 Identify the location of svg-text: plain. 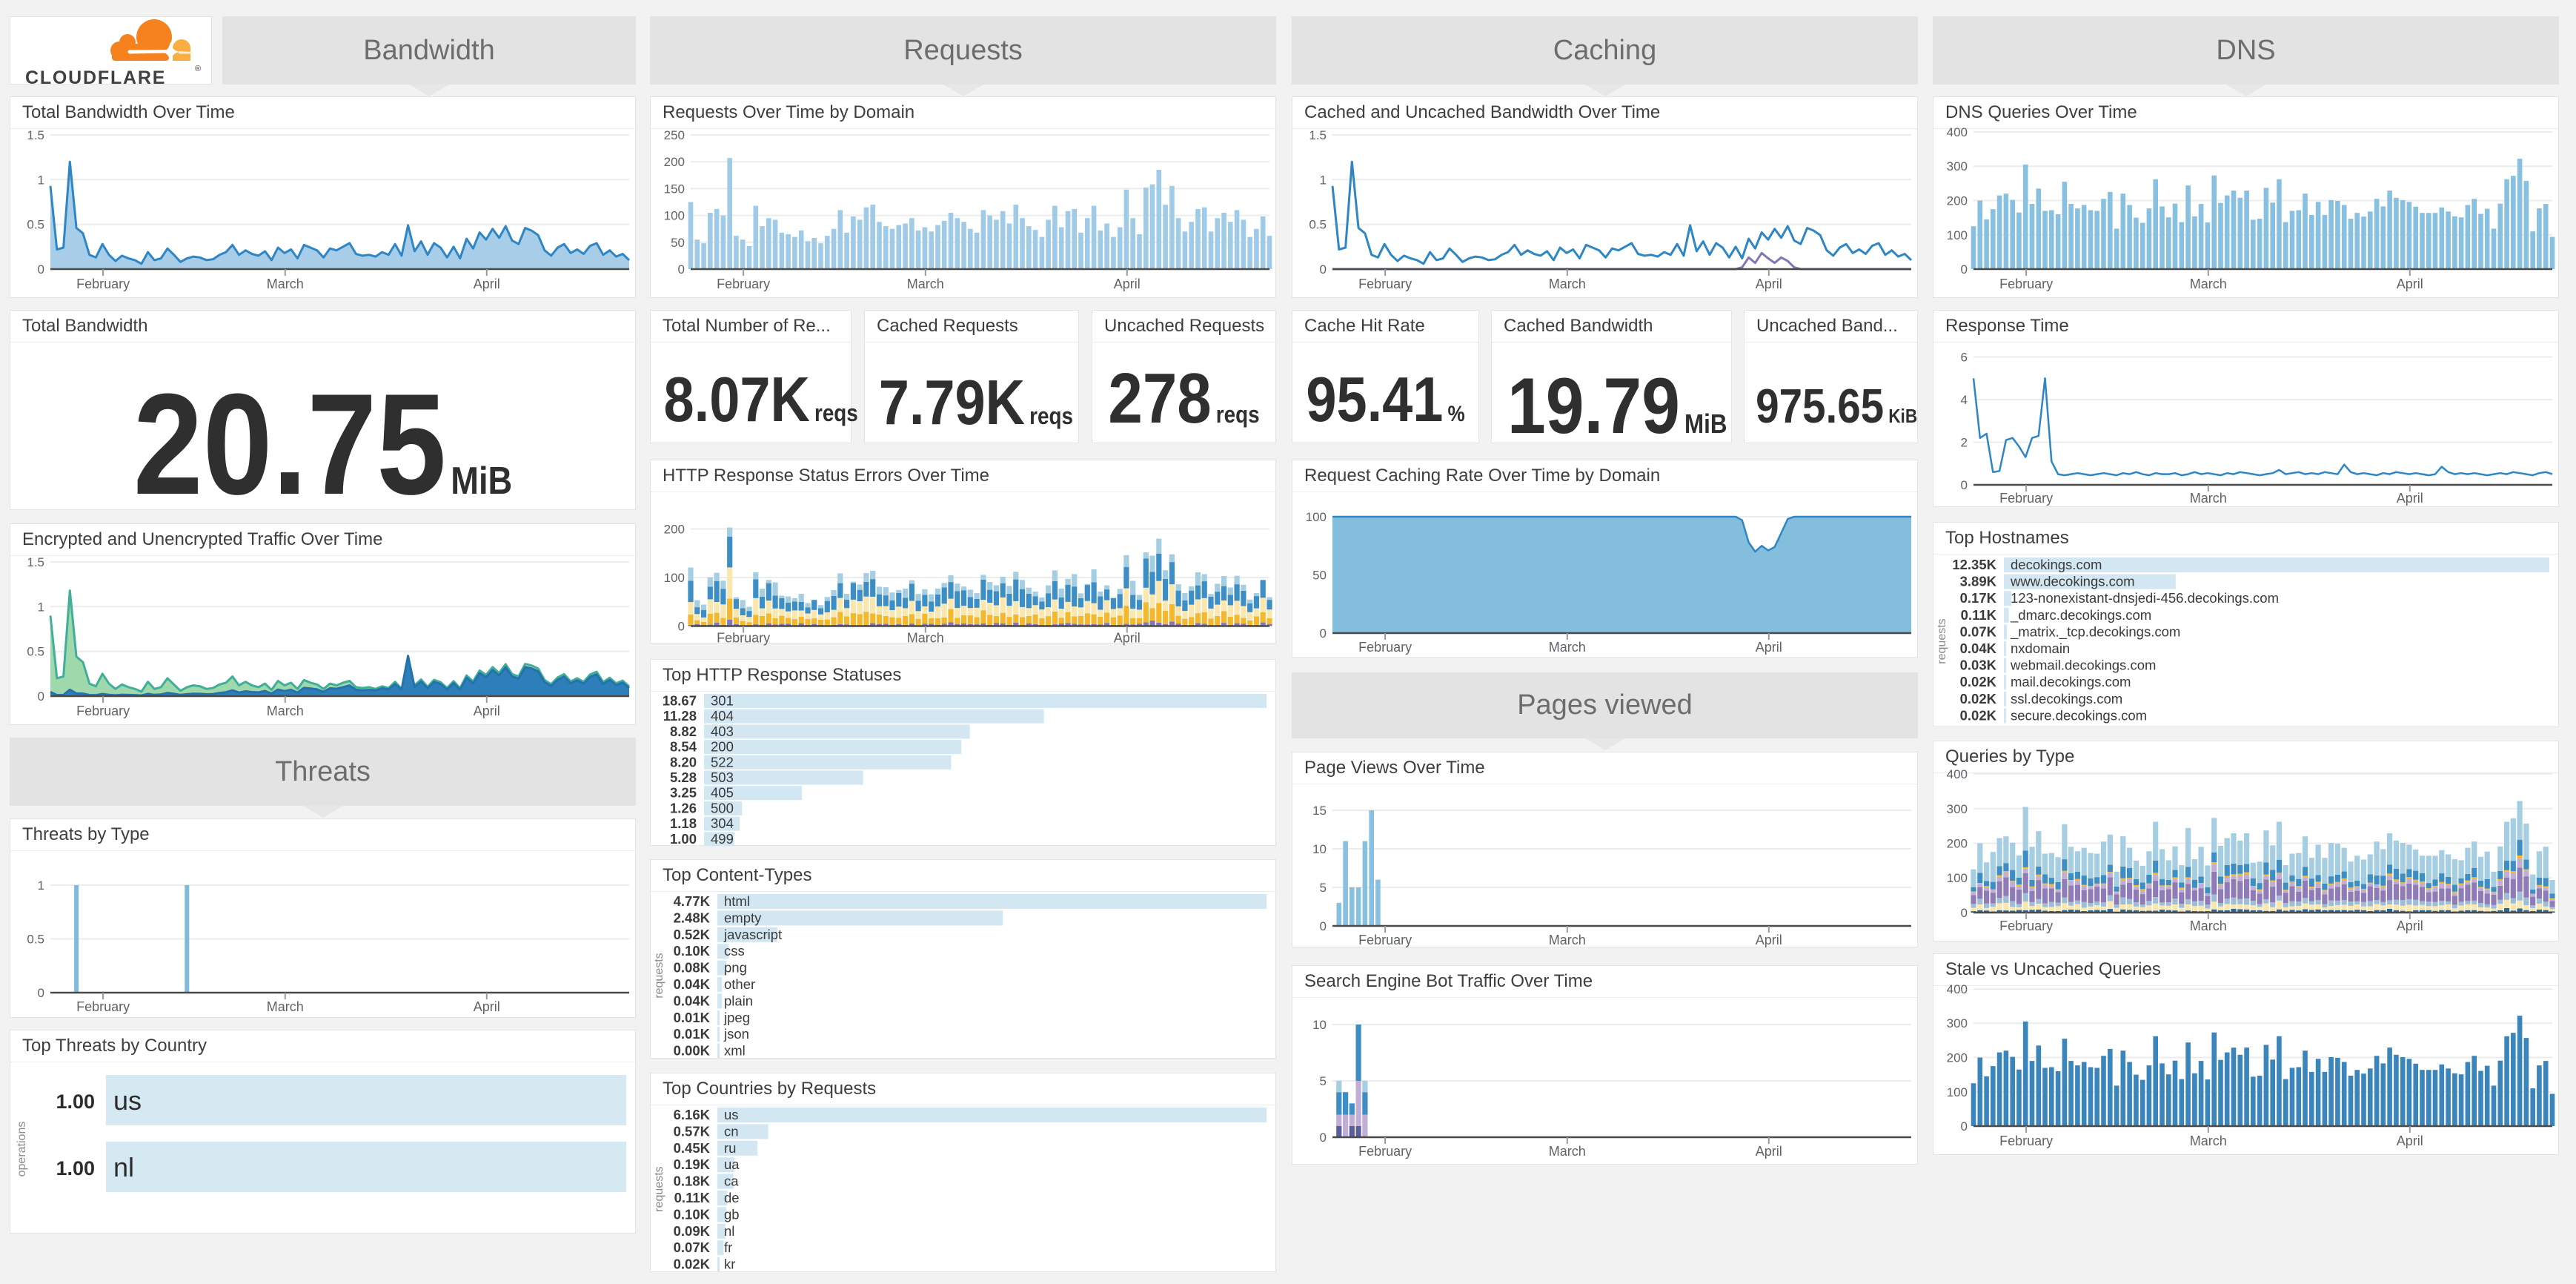
(738, 1000).